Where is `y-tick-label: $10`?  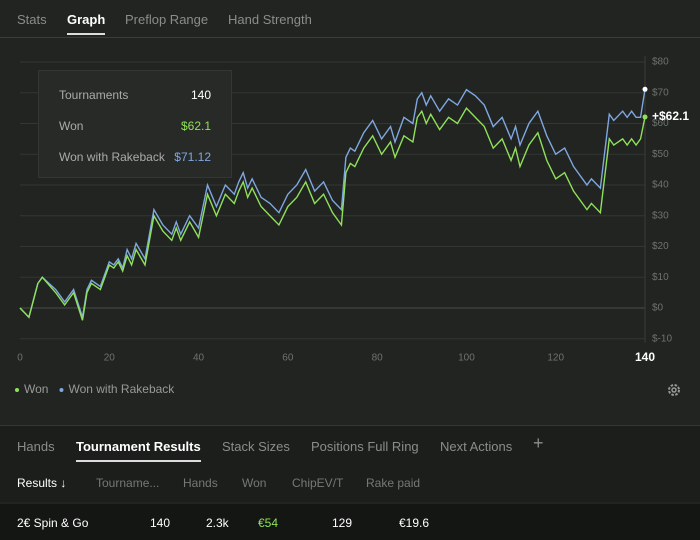 y-tick-label: $10 is located at coordinates (660, 277).